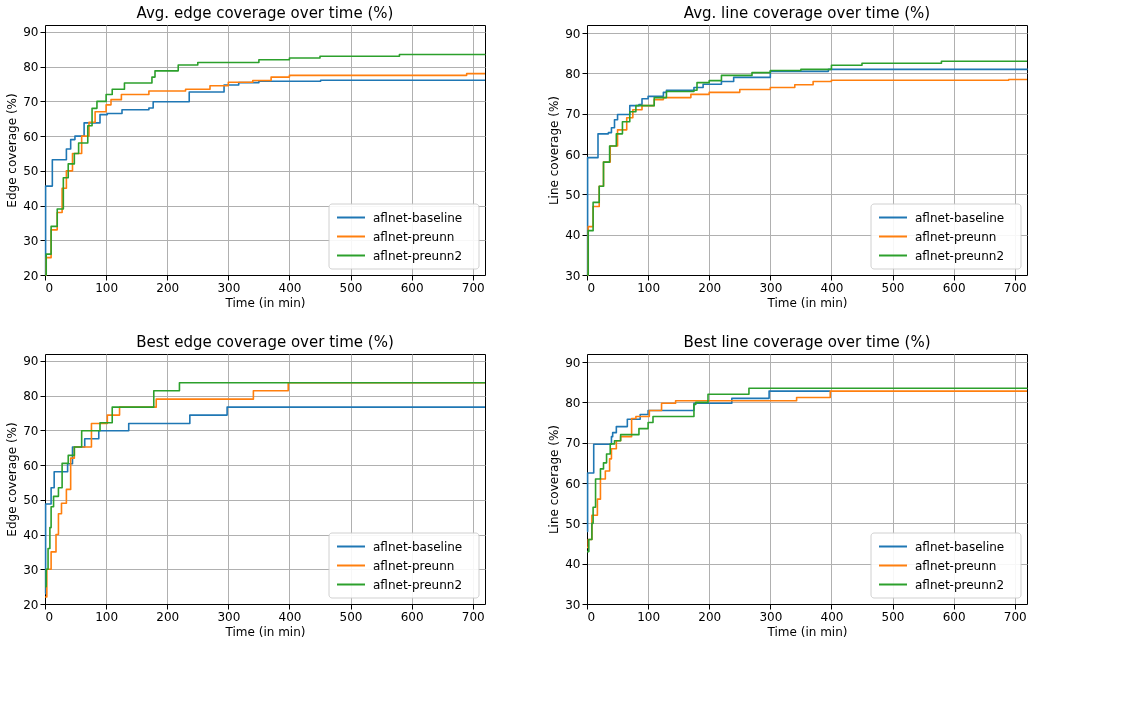 This screenshot has width=1143, height=713. Describe the element at coordinates (265, 342) in the screenshot. I see `chart-title: Best edge coverage over time (%)` at that location.